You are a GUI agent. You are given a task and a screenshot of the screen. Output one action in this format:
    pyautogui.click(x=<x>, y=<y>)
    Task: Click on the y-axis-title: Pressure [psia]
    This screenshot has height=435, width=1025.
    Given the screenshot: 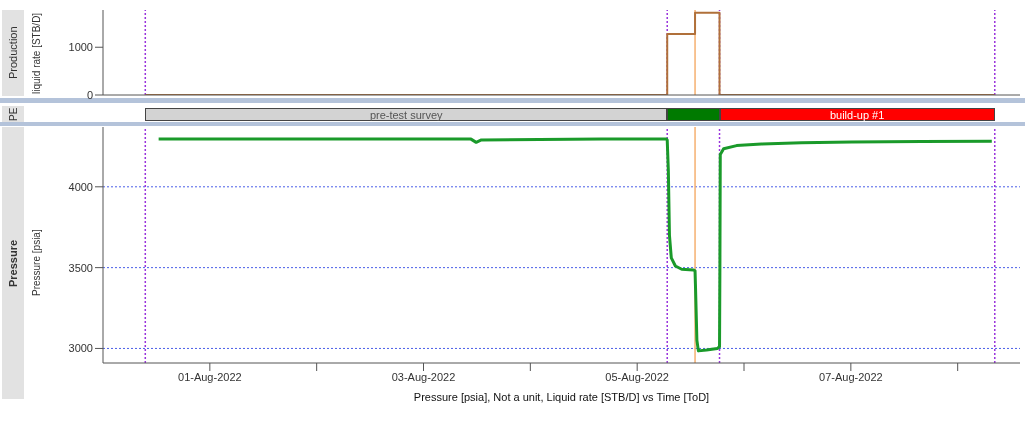 What is the action you would take?
    pyautogui.click(x=36, y=263)
    